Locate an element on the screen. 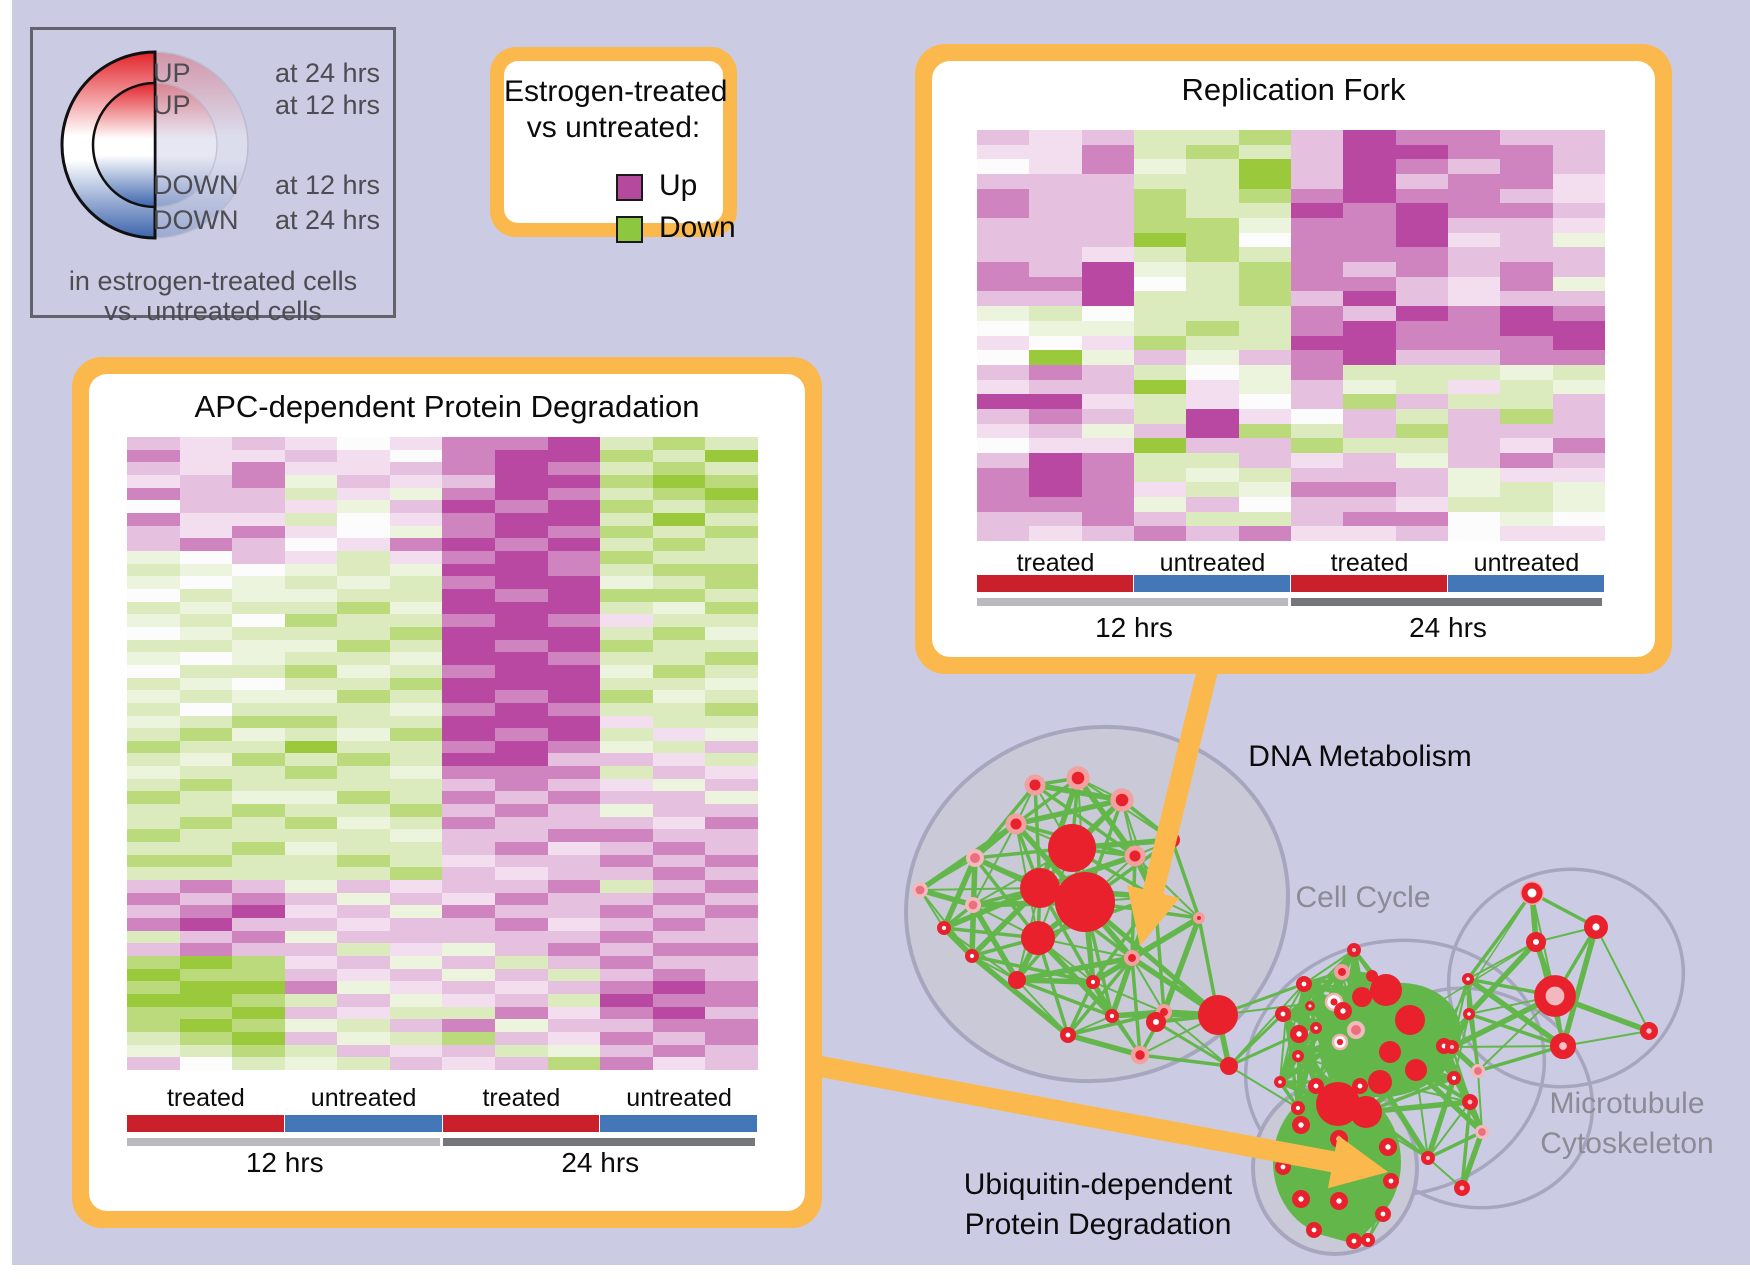  color-key-title-line2: vs untreated: is located at coordinates (613, 127).